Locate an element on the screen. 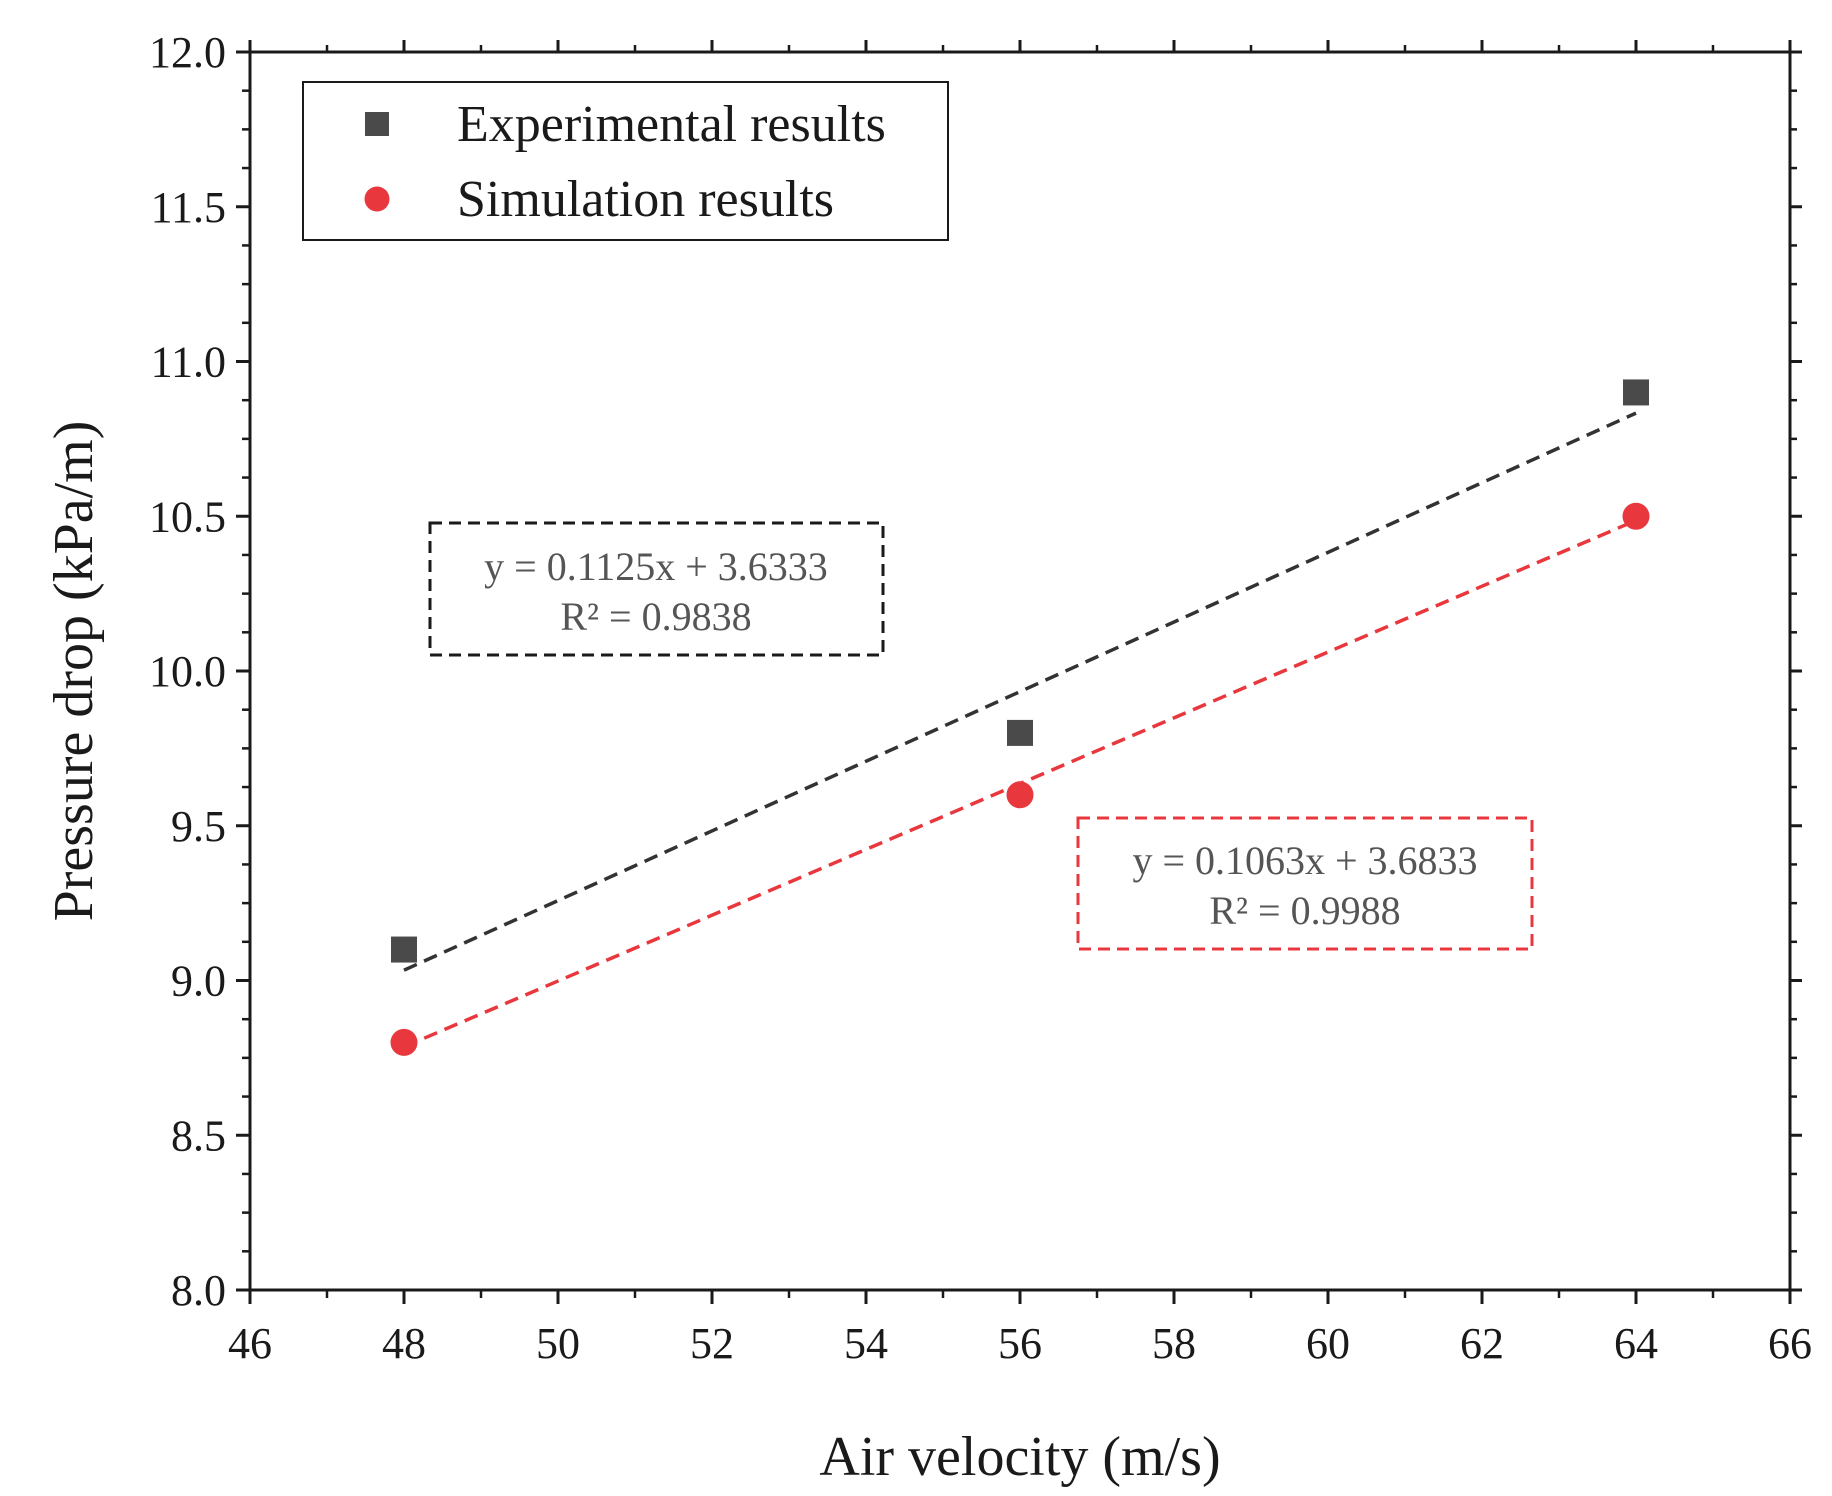 This screenshot has height=1496, width=1832. x-tick-label: 50 is located at coordinates (558, 1343).